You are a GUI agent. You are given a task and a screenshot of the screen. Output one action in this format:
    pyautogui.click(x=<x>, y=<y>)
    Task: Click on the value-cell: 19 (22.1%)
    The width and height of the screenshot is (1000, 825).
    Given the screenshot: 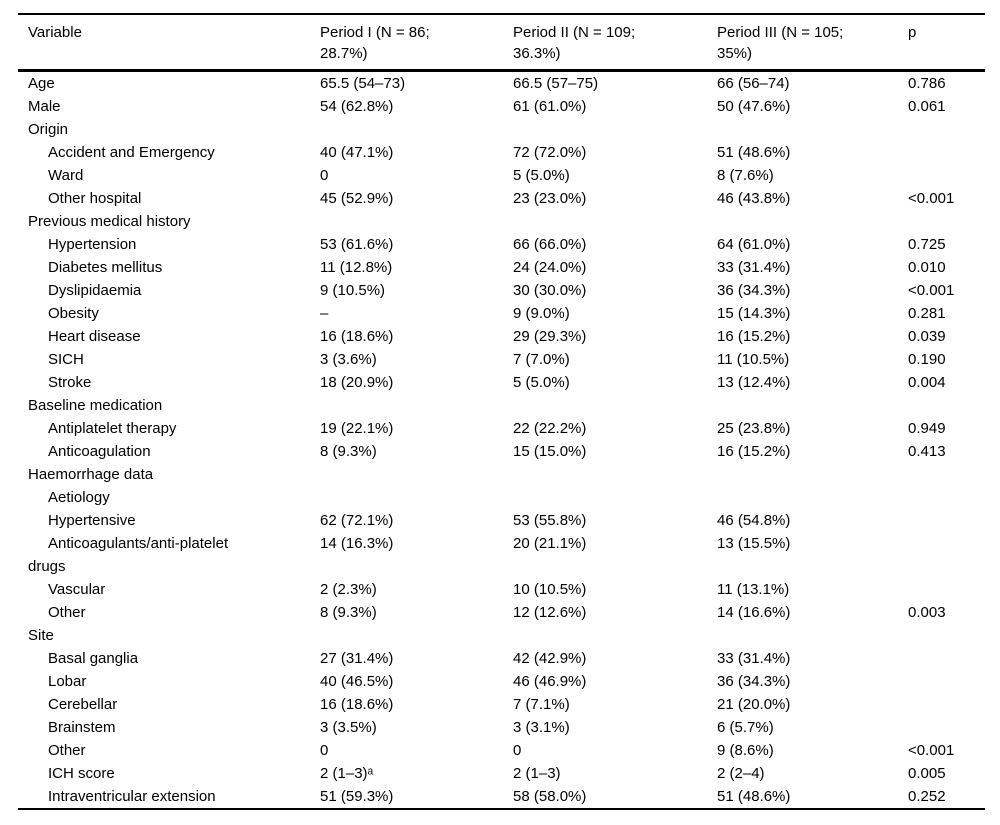 What is the action you would take?
    pyautogui.click(x=357, y=428)
    